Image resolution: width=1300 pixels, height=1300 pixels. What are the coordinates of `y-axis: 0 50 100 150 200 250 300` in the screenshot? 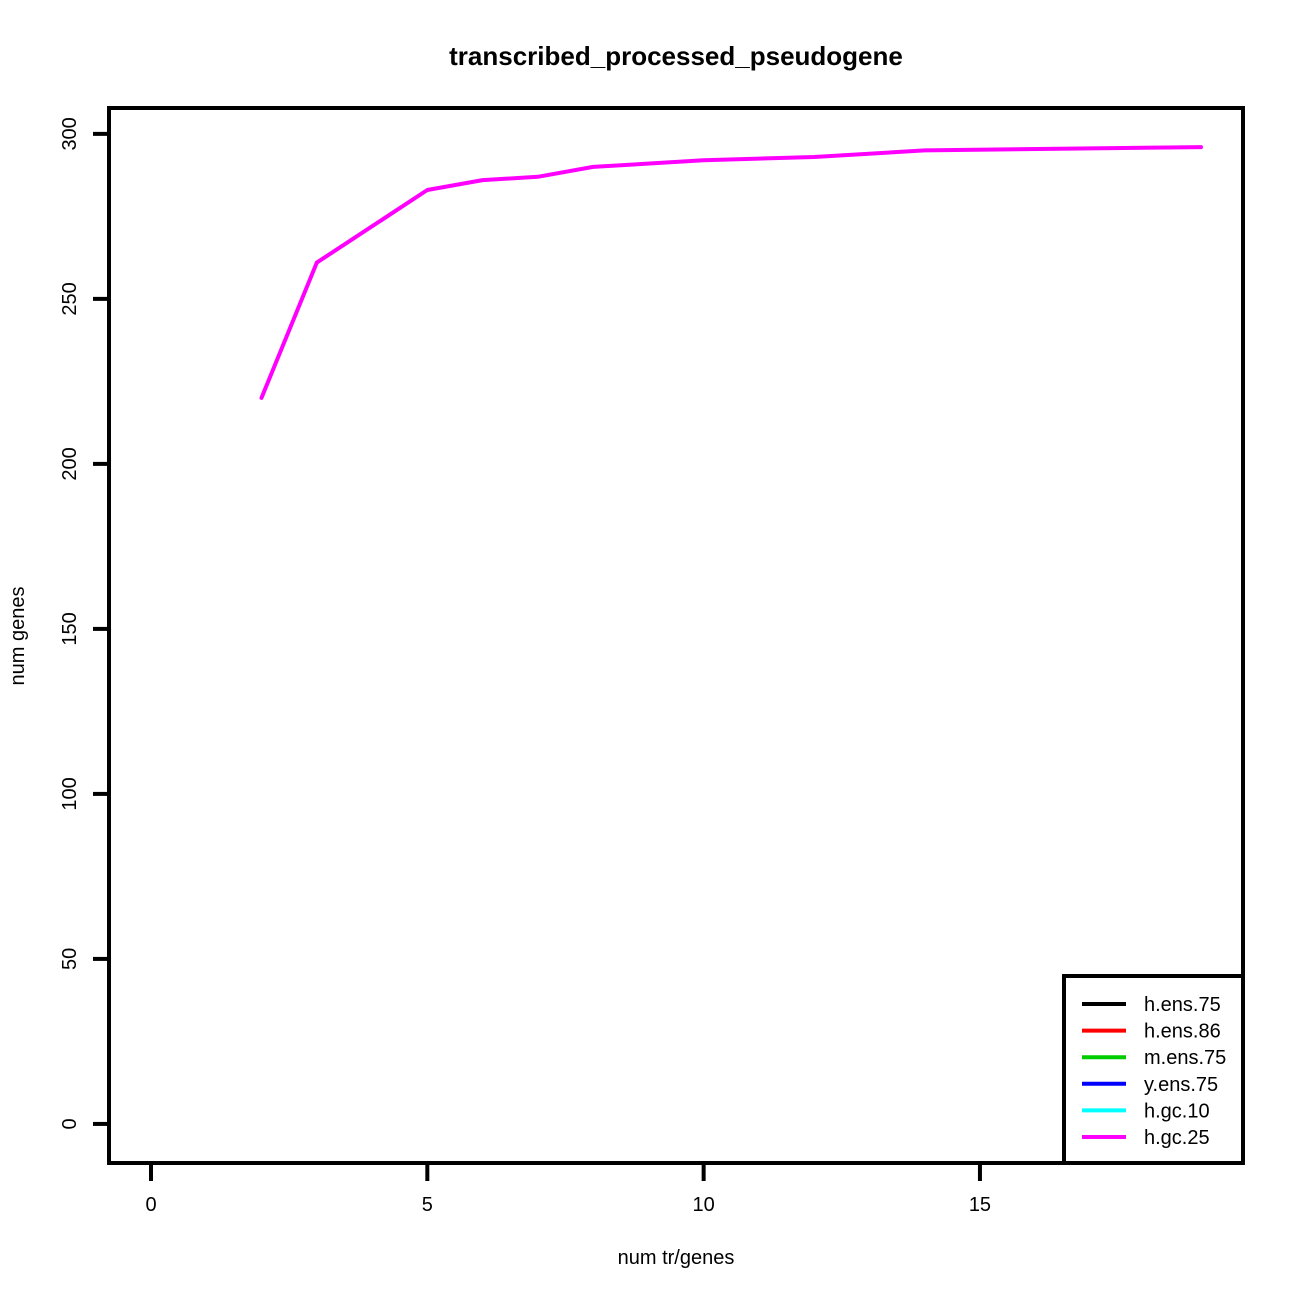 It's located at (84, 623).